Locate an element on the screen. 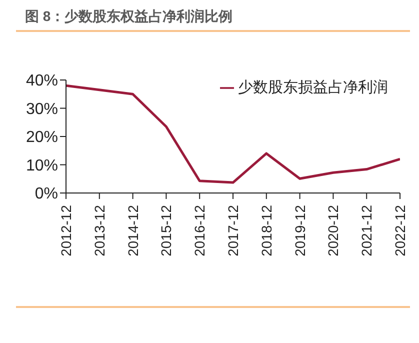 The width and height of the screenshot is (419, 343). chart-title: 图 8：少数股东权益占净利润比例 is located at coordinates (129, 17).